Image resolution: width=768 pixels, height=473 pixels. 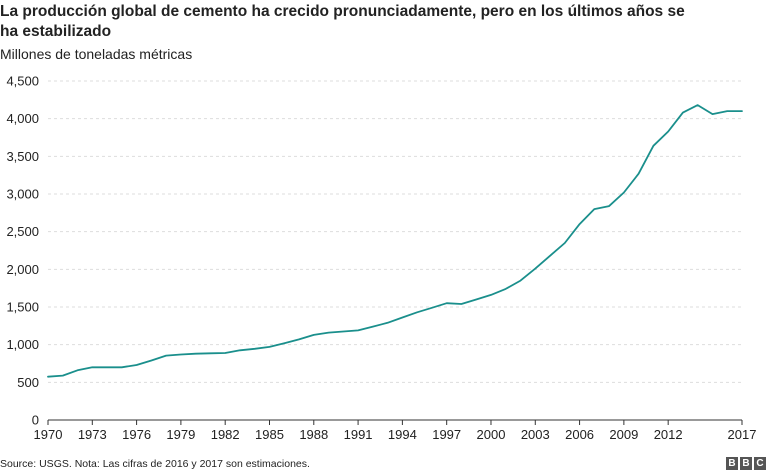 What do you see at coordinates (579, 434) in the screenshot?
I see `x-tick-label: 2006` at bounding box center [579, 434].